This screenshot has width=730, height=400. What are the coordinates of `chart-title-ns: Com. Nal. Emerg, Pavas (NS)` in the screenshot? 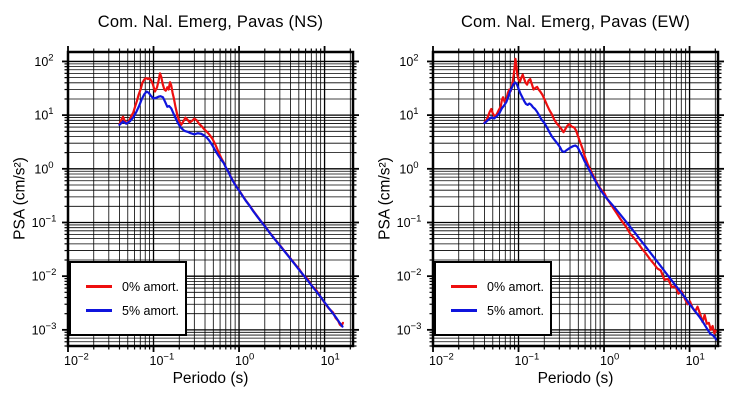 It's located at (210, 22).